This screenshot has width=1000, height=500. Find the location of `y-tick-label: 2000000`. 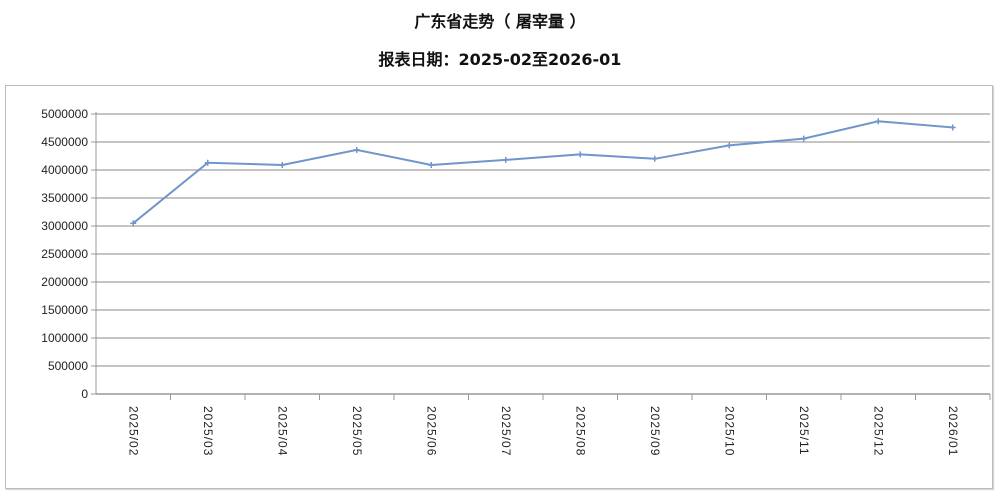

y-tick-label: 2000000 is located at coordinates (64, 282).